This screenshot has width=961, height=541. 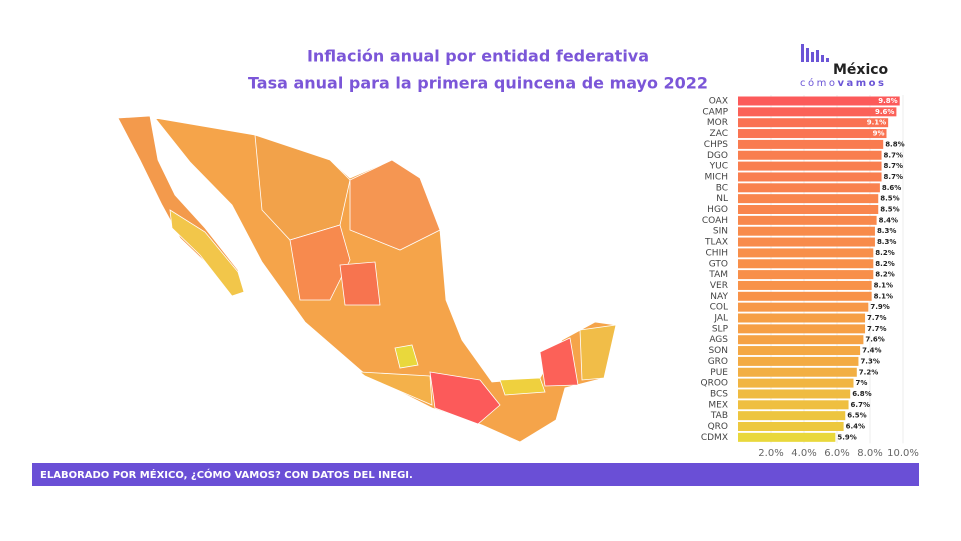 What do you see at coordinates (803, 453) in the screenshot?
I see `x-tick-label: 4.0%` at bounding box center [803, 453].